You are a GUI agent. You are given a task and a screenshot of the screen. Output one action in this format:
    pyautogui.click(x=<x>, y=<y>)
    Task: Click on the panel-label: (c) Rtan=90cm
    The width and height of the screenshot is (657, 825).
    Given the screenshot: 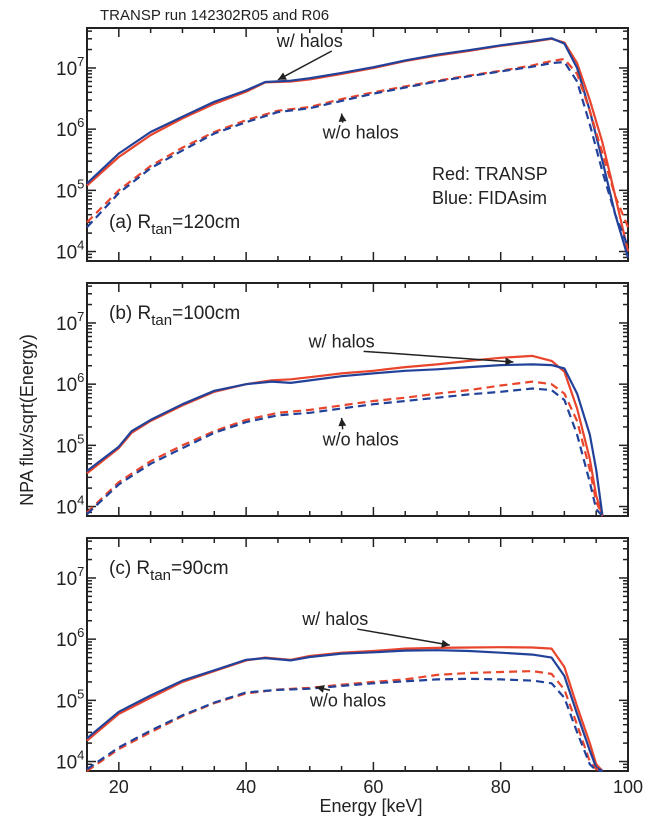 What is the action you would take?
    pyautogui.click(x=169, y=571)
    